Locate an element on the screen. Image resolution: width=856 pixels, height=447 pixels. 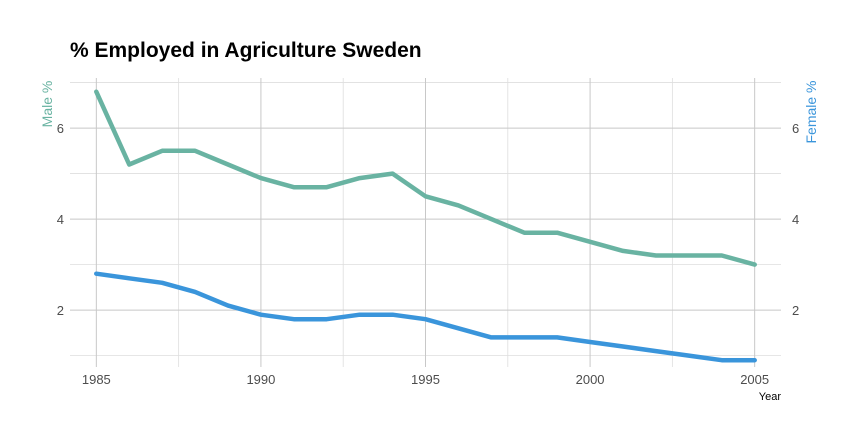
y-tick-label-right: 2 is located at coordinates (795, 310).